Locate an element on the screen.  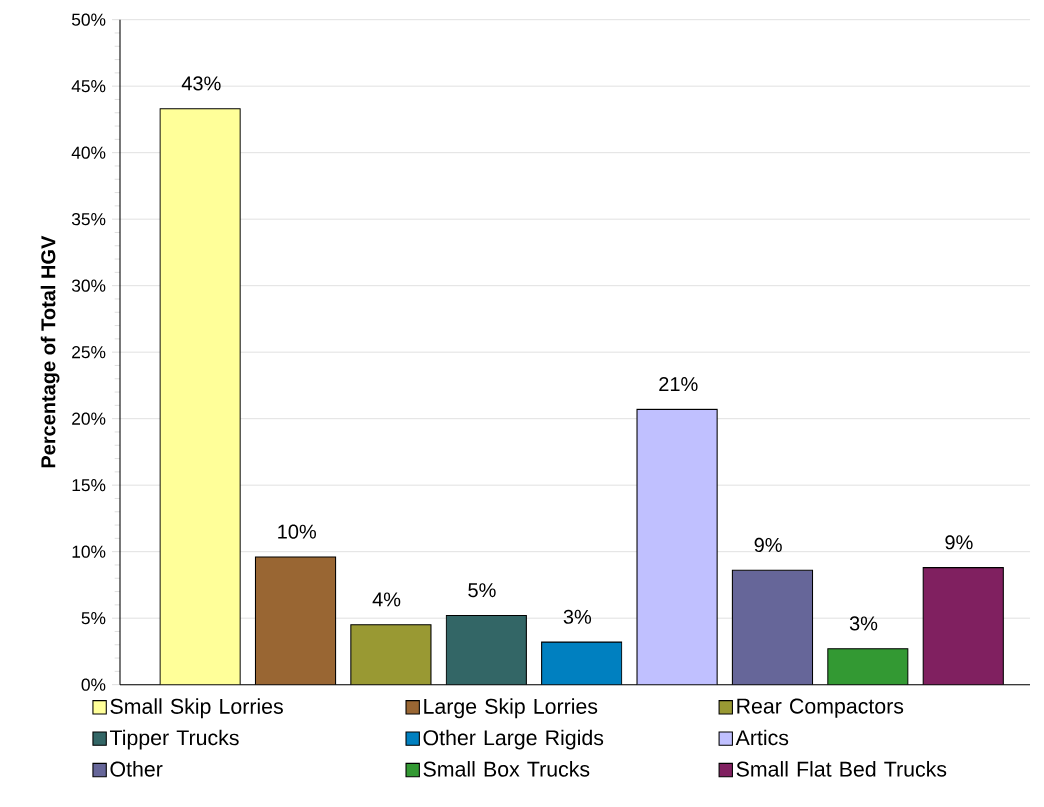
y-tick-label: 40% is located at coordinates (88, 152).